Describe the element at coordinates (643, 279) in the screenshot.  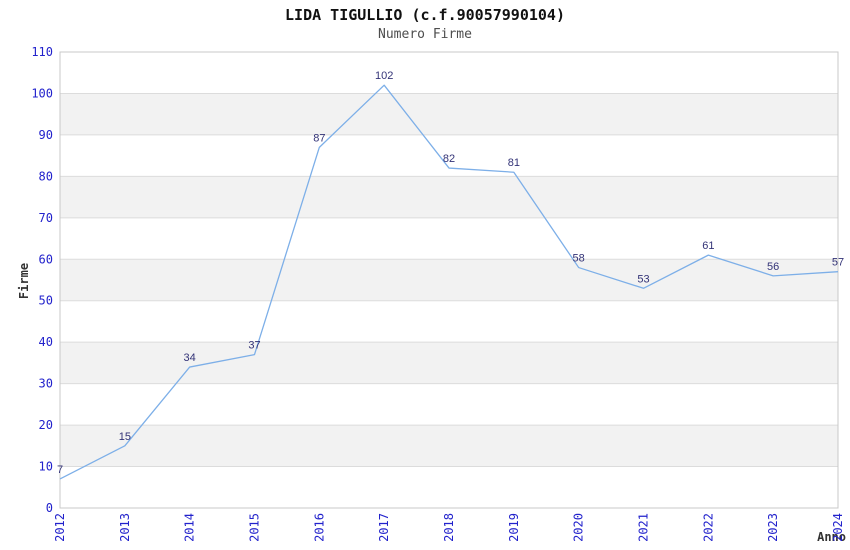
I see `data-label: 53` at that location.